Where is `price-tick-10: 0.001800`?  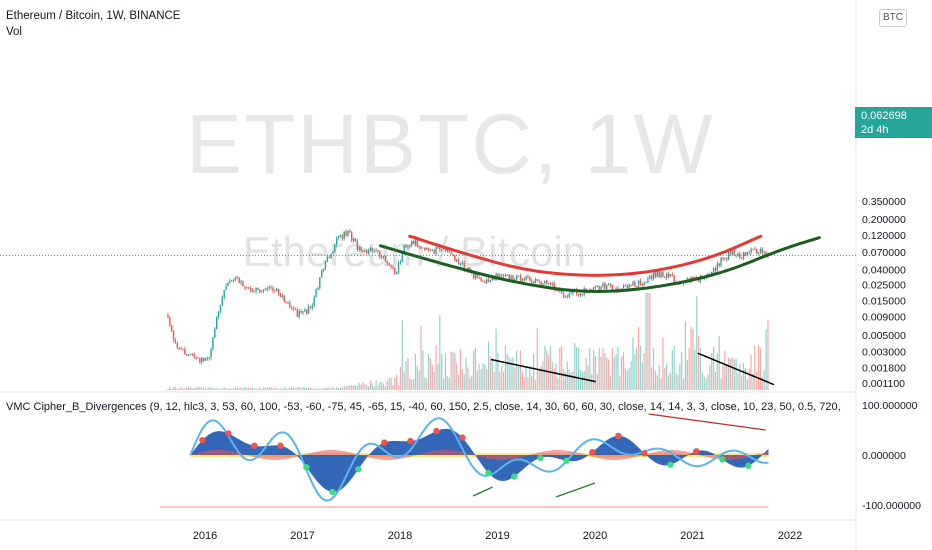 price-tick-10: 0.001800 is located at coordinates (884, 368).